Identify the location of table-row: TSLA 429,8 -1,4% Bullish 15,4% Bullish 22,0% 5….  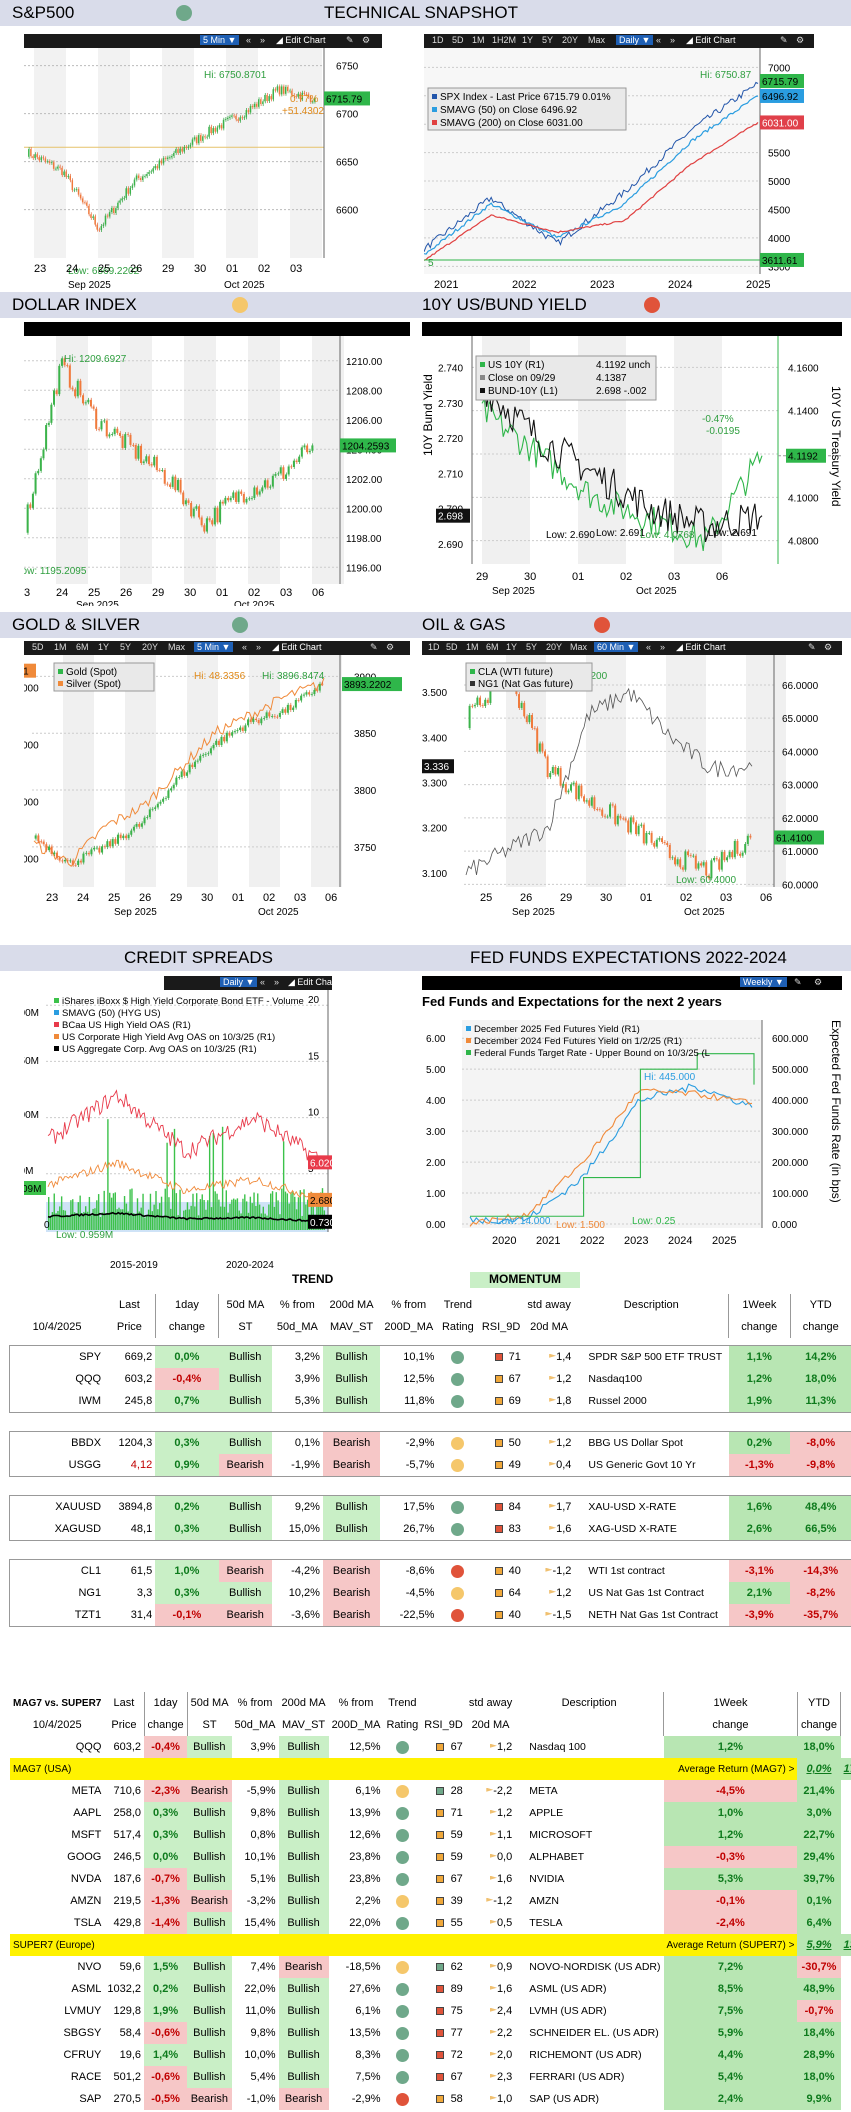
(430, 1923).